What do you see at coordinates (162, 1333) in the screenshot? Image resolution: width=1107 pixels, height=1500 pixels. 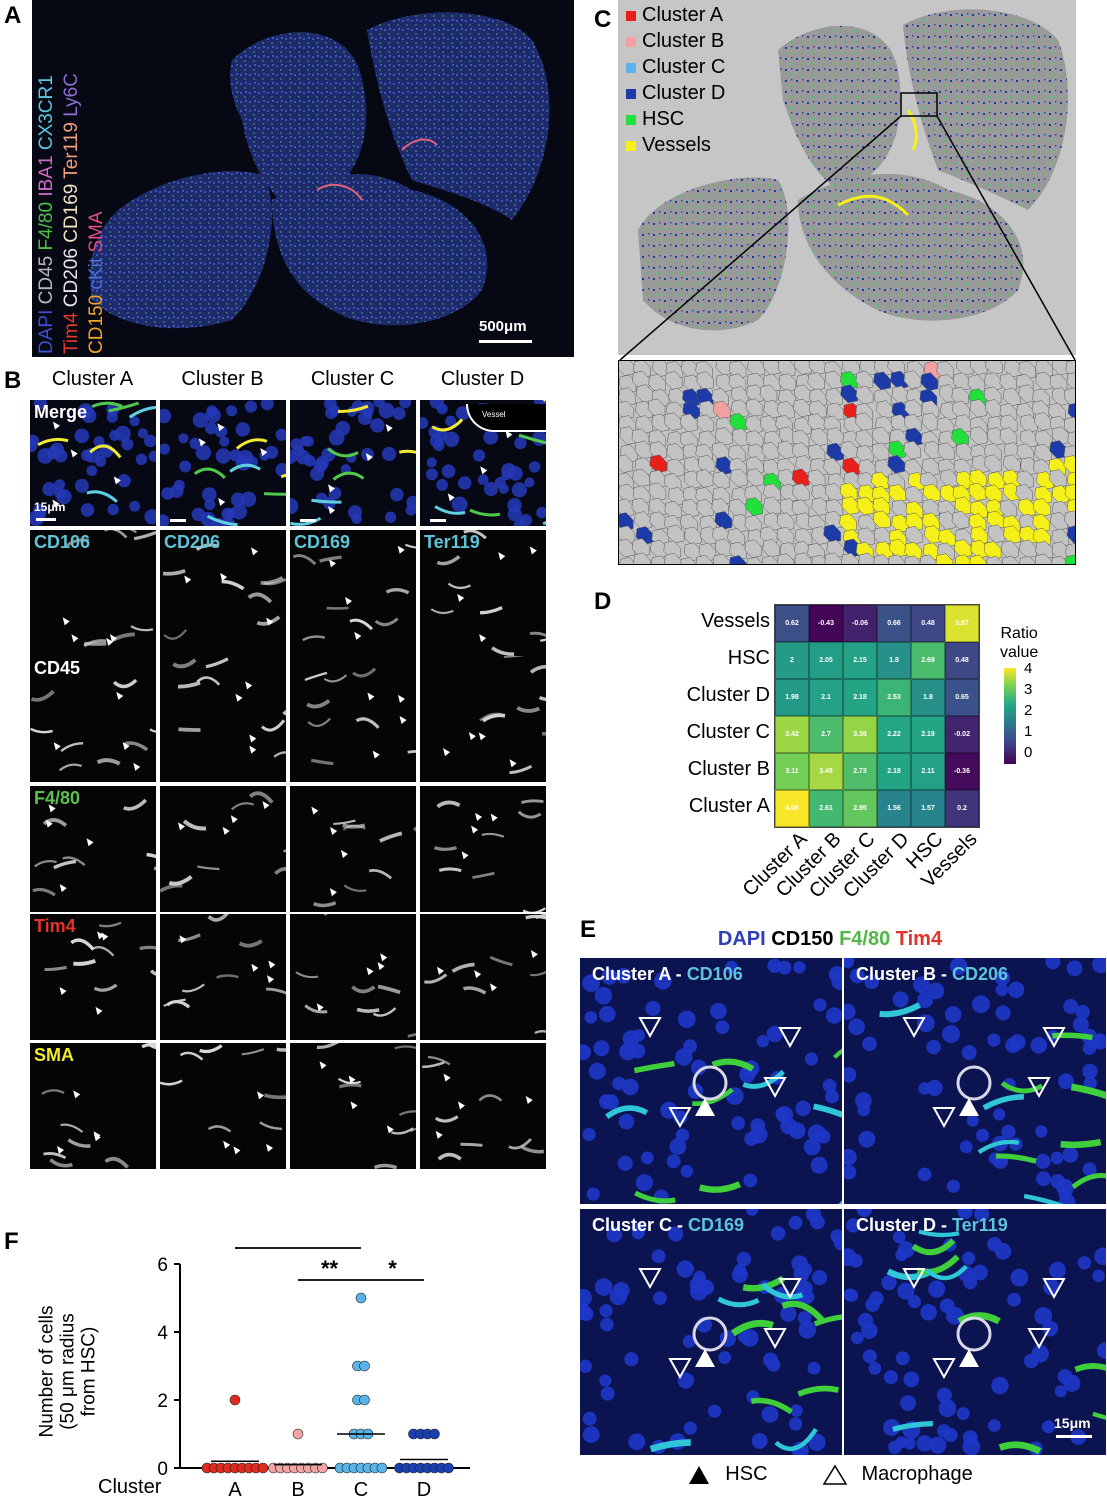 I see `y-tick-label: 4` at bounding box center [162, 1333].